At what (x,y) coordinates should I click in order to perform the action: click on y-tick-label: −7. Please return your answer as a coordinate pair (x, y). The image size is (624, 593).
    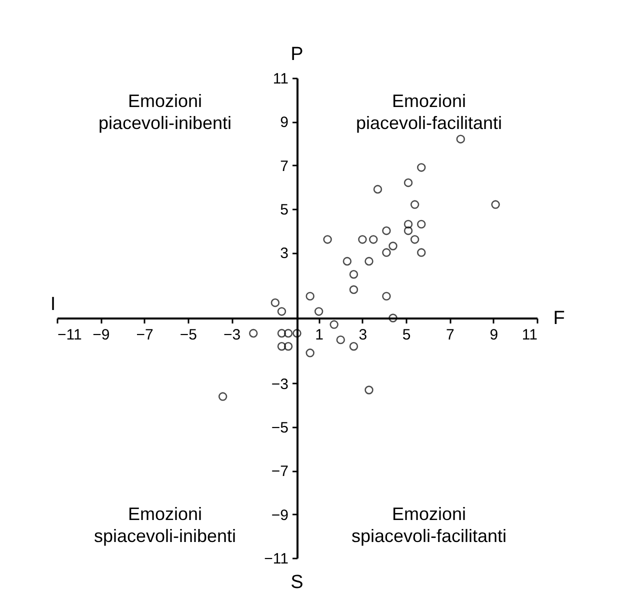
    Looking at the image, I should click on (279, 471).